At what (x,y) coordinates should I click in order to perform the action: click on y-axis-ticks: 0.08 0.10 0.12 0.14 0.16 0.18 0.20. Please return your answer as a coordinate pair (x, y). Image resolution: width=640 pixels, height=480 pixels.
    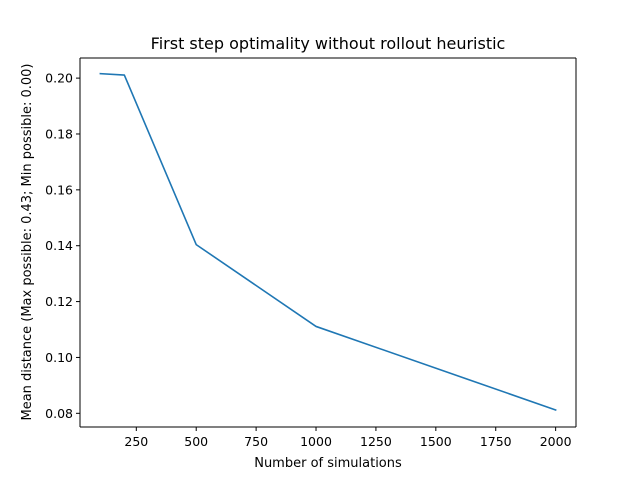
    Looking at the image, I should click on (62, 246).